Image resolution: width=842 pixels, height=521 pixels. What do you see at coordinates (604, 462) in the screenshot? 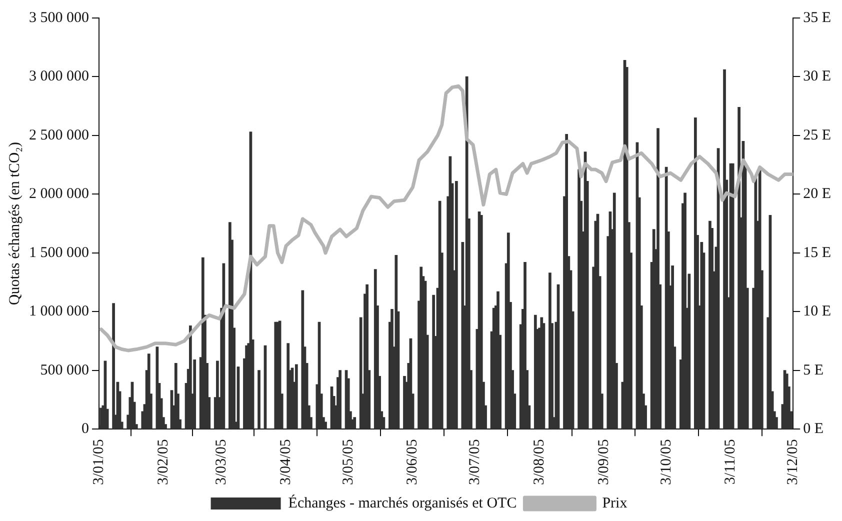
I see `x-tick-label: 3/09/05` at bounding box center [604, 462].